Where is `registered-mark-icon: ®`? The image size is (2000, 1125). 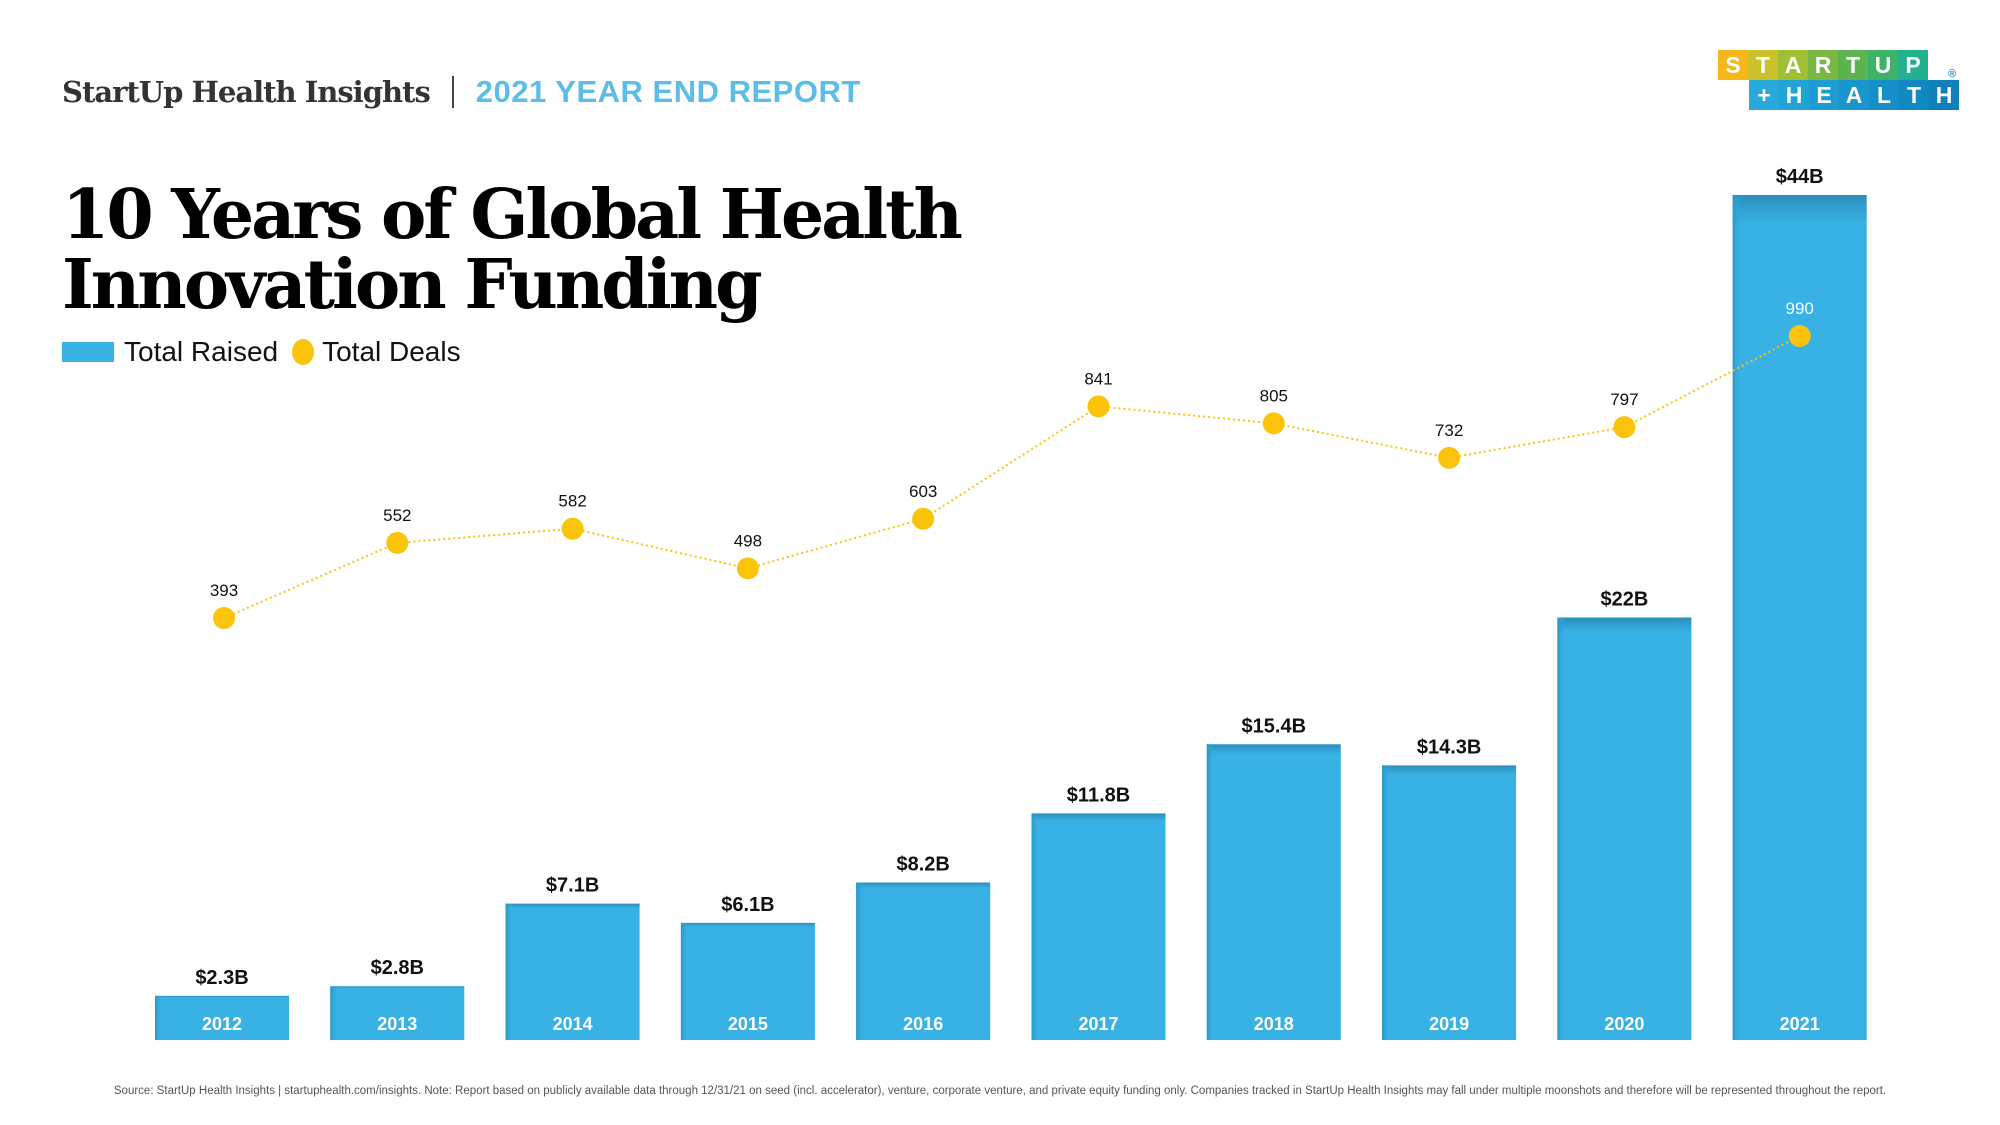
registered-mark-icon: ® is located at coordinates (1952, 74).